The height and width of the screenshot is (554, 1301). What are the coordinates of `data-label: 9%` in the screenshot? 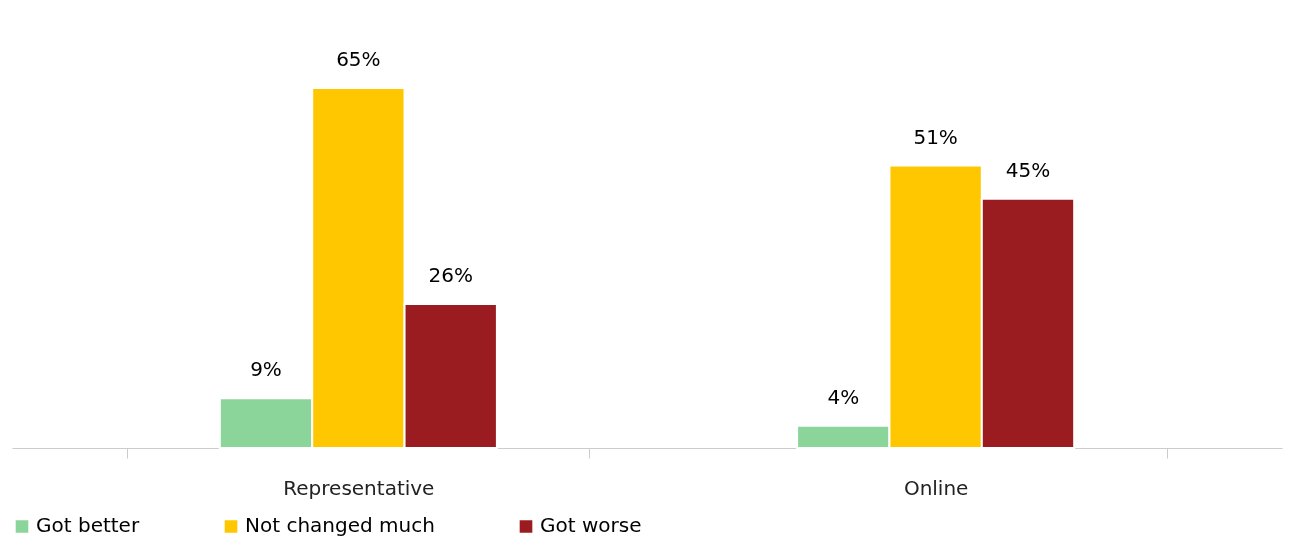 It's located at (266, 369).